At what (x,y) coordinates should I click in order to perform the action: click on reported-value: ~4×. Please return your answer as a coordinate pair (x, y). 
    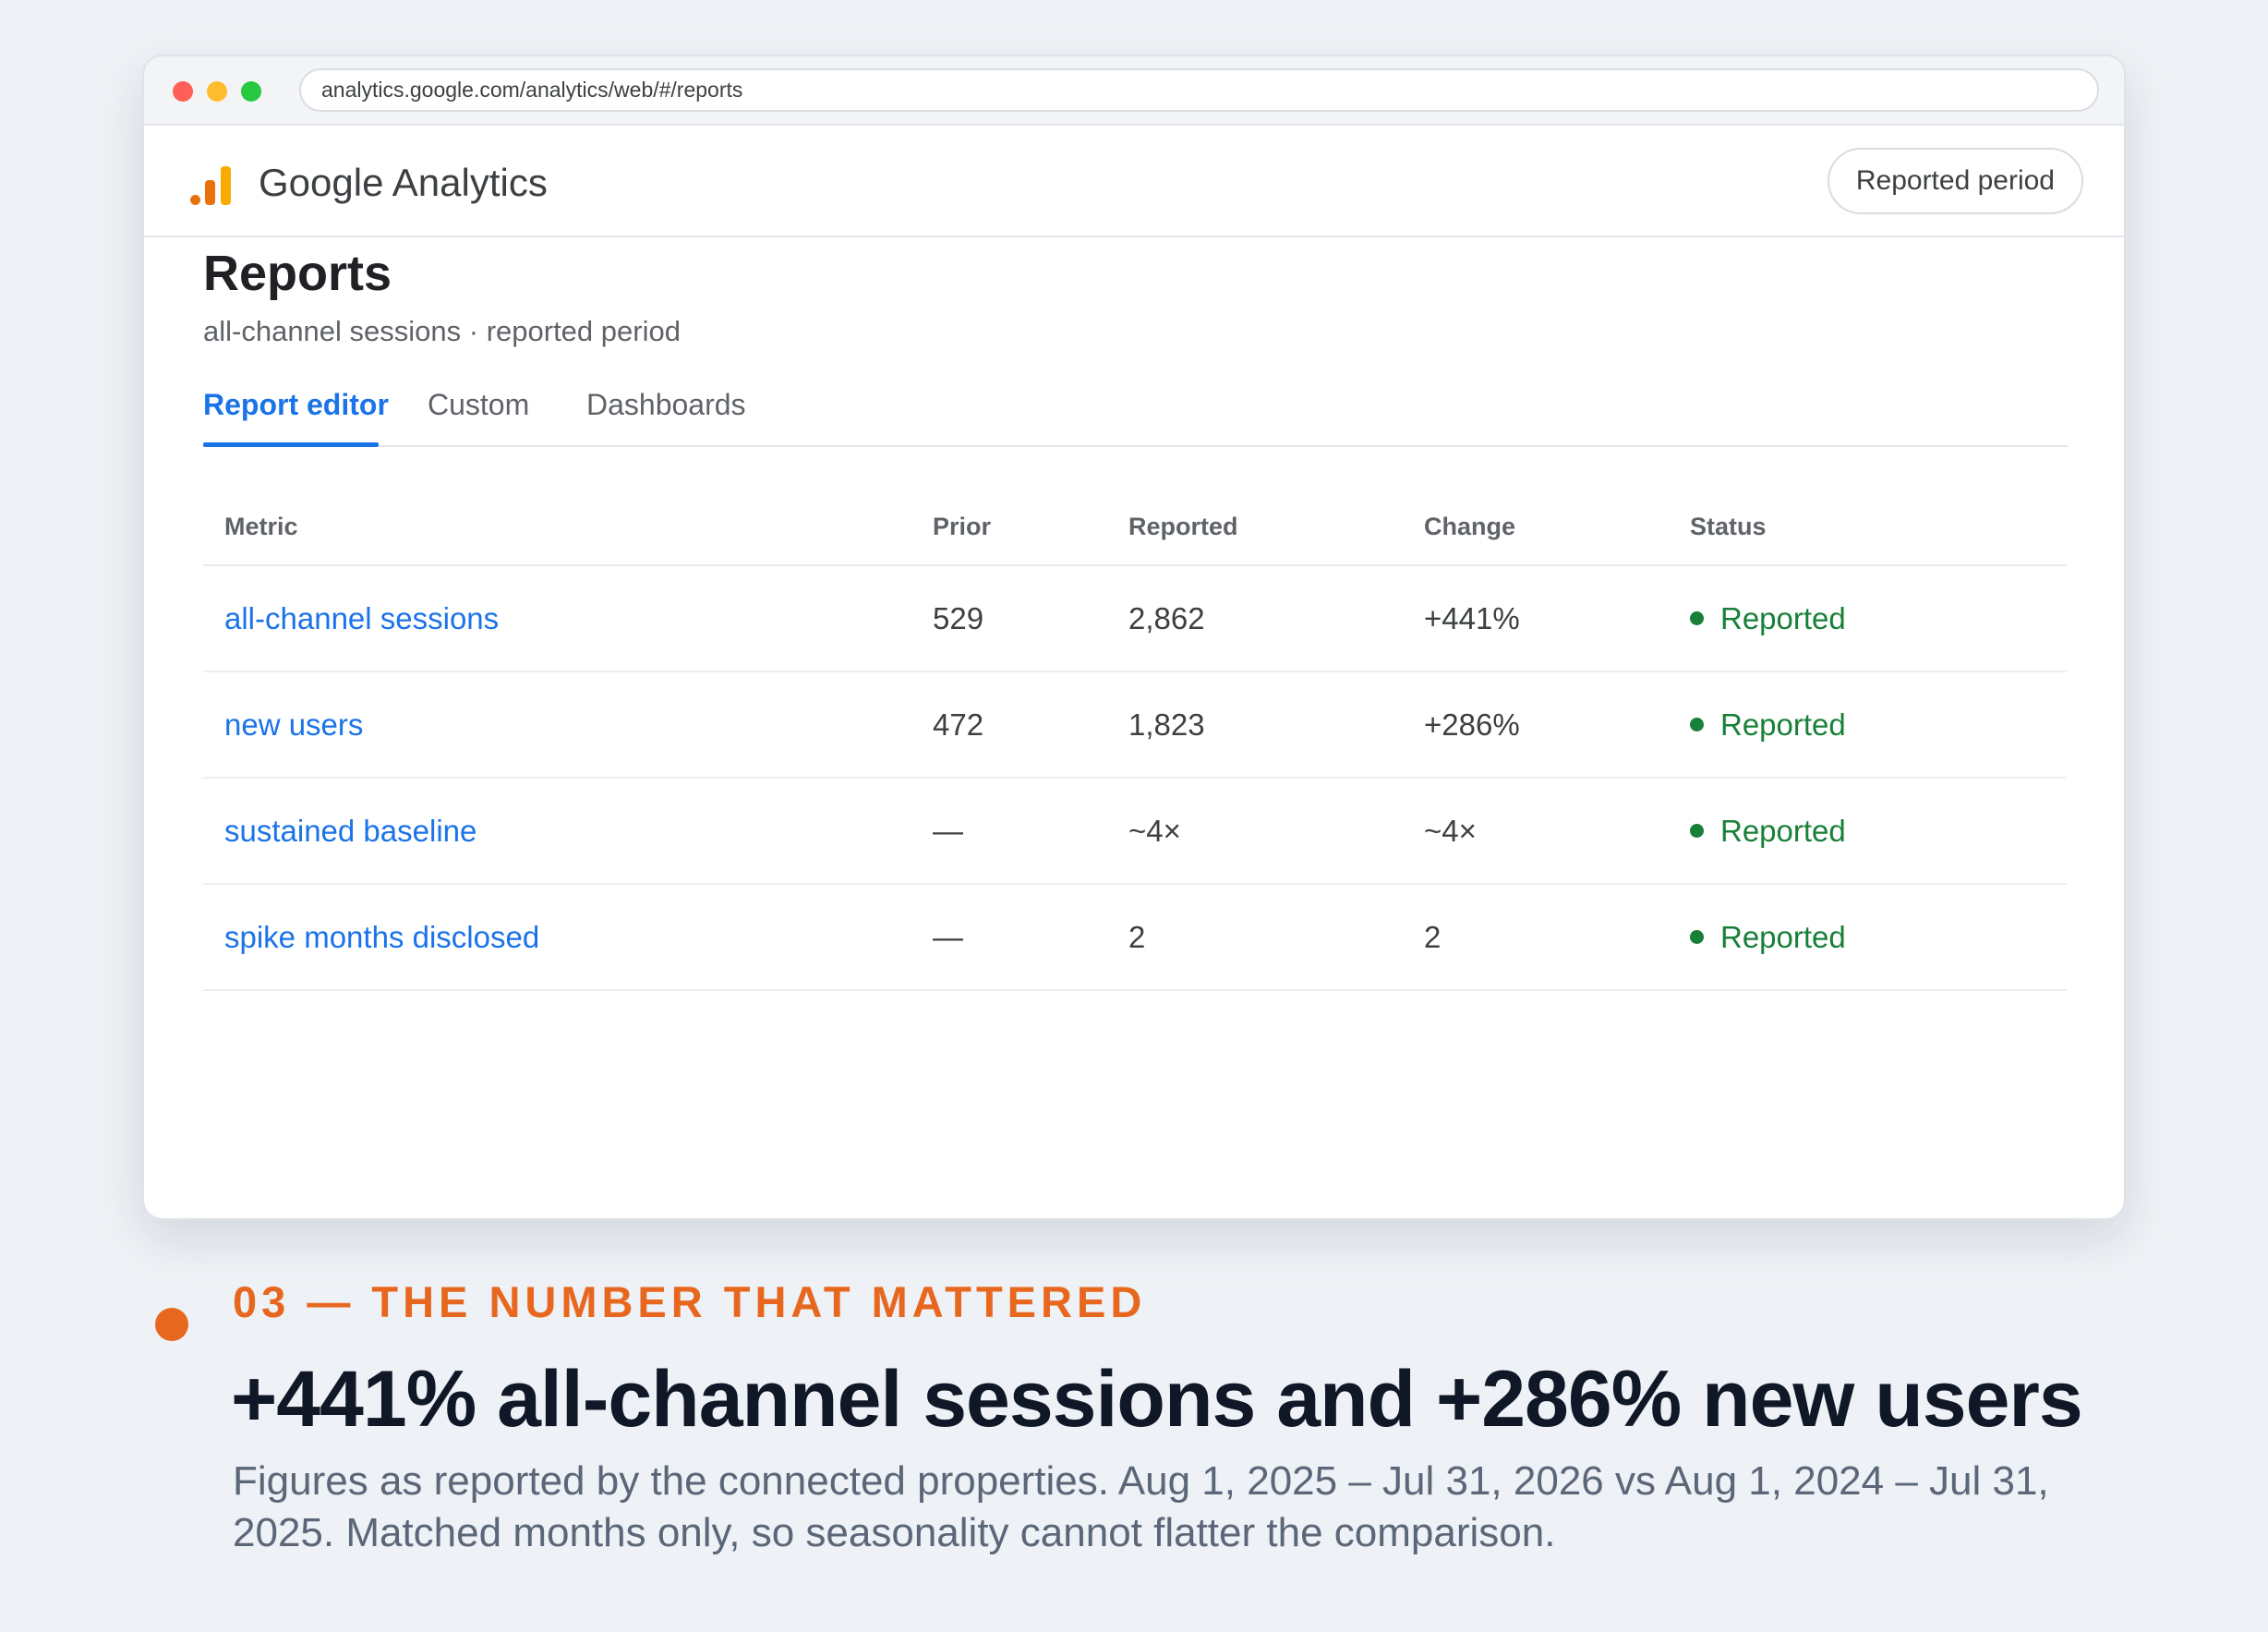
    Looking at the image, I should click on (1276, 831).